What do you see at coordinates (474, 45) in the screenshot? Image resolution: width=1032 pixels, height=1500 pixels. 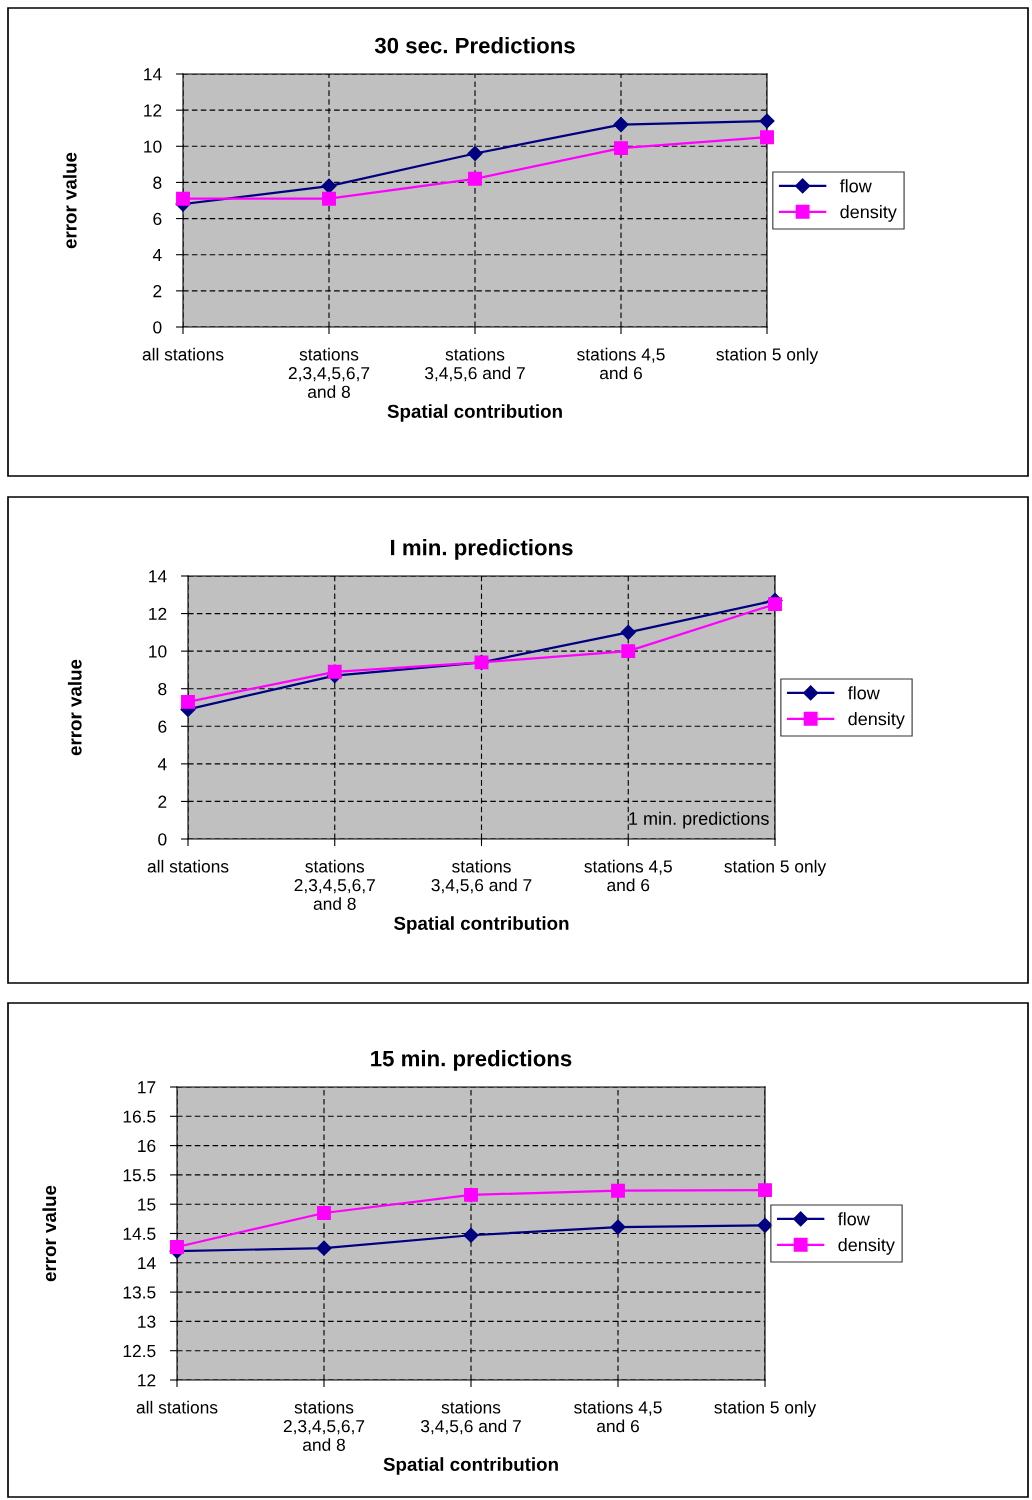 I see `chart-title: 30 sec. Predictions` at bounding box center [474, 45].